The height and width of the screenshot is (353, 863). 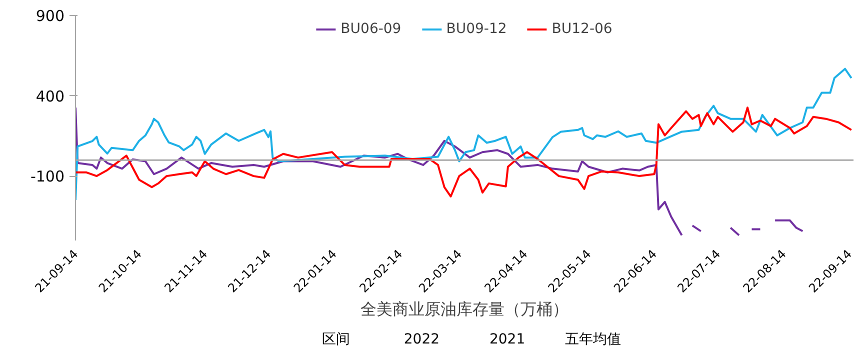 What do you see at coordinates (507, 340) in the screenshot?
I see `text: 2021` at bounding box center [507, 340].